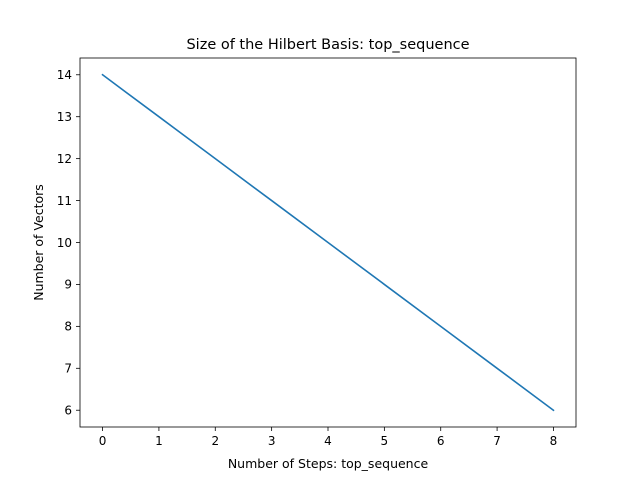 This screenshot has height=480, width=640. I want to click on y-tick-label: 6, so click(68, 411).